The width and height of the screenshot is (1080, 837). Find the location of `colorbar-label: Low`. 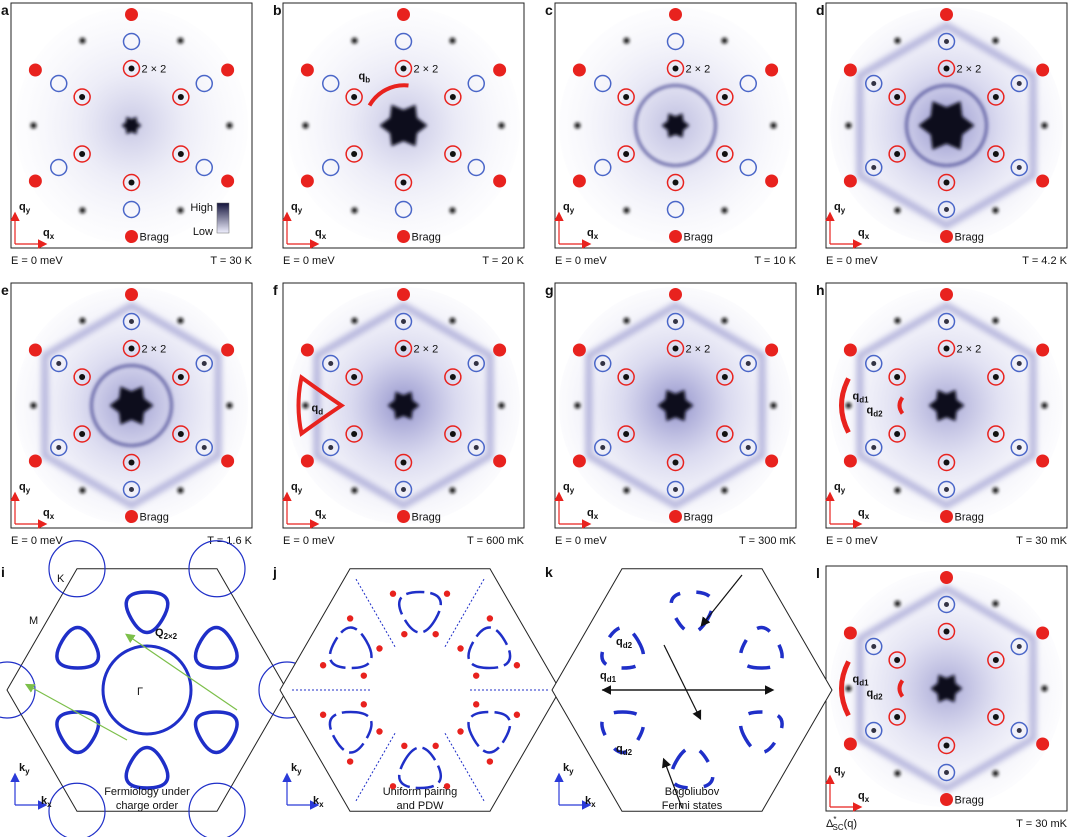

colorbar-label: Low is located at coordinates (203, 232).